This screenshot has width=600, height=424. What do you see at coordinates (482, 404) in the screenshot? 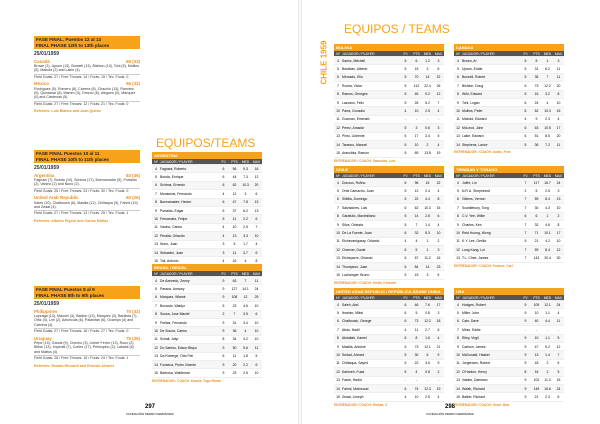
I see `coach: ENTRENADOR / COACH: Grant, Bob` at bounding box center [482, 404].